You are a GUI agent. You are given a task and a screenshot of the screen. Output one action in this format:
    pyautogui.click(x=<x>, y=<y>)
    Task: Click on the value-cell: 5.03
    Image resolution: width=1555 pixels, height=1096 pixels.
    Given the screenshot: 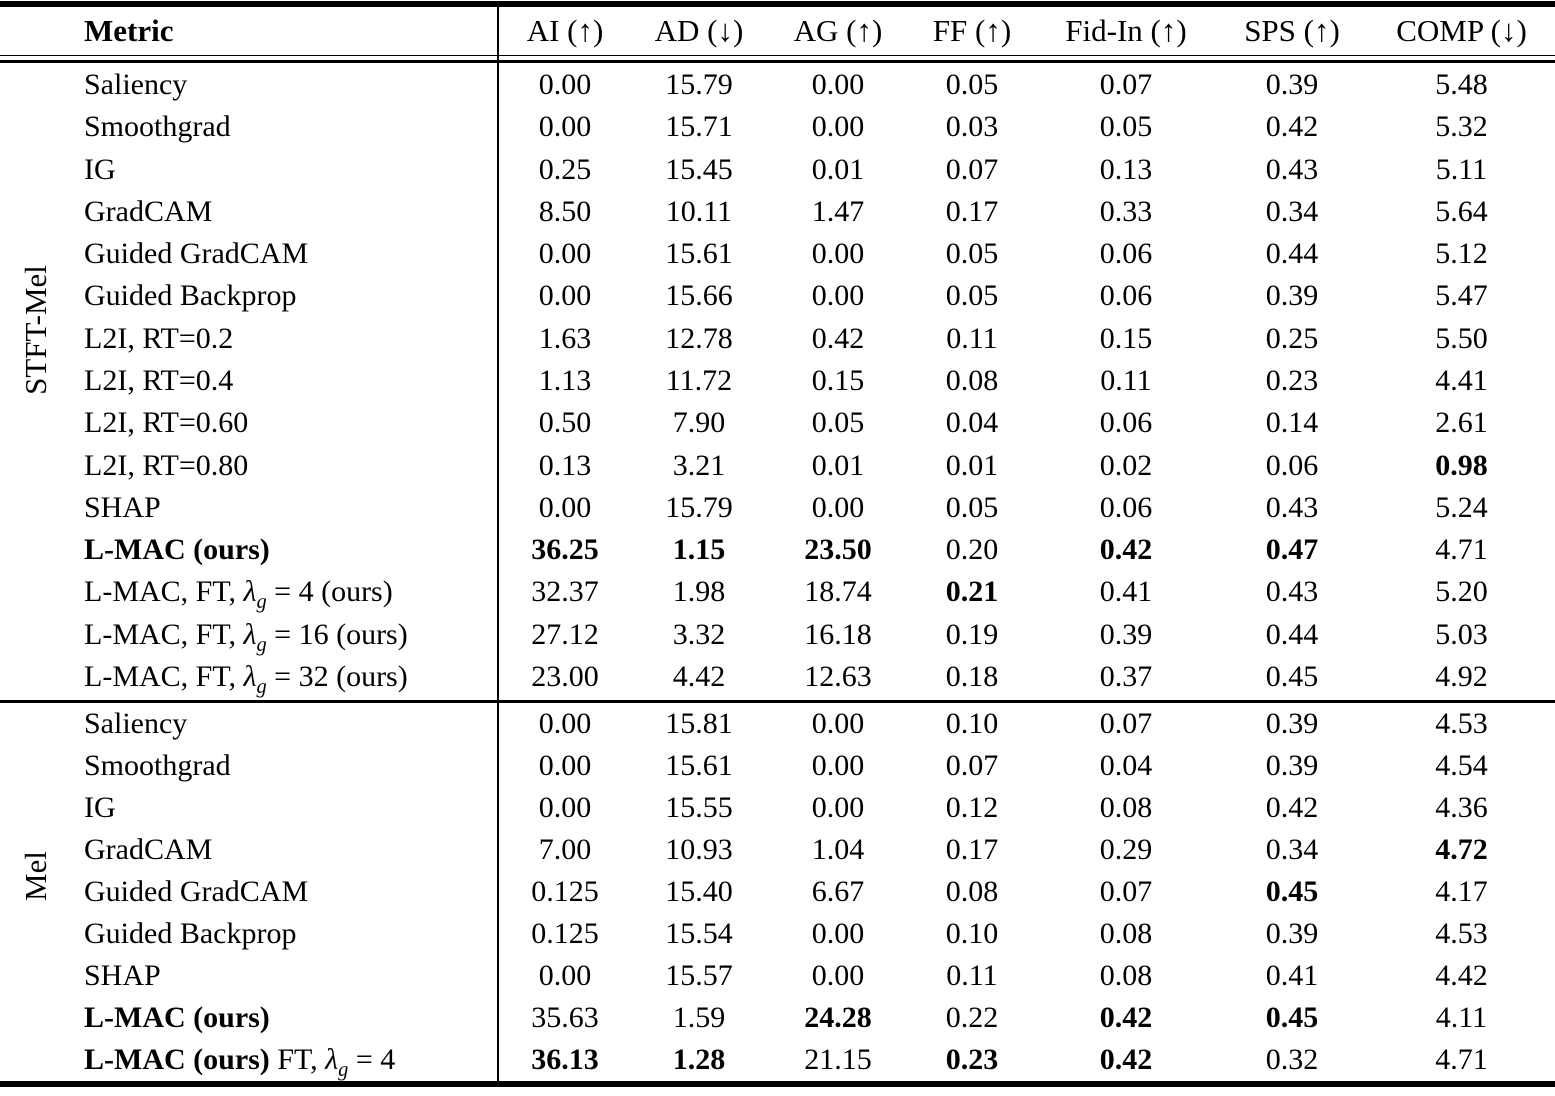 What is the action you would take?
    pyautogui.click(x=1461, y=634)
    